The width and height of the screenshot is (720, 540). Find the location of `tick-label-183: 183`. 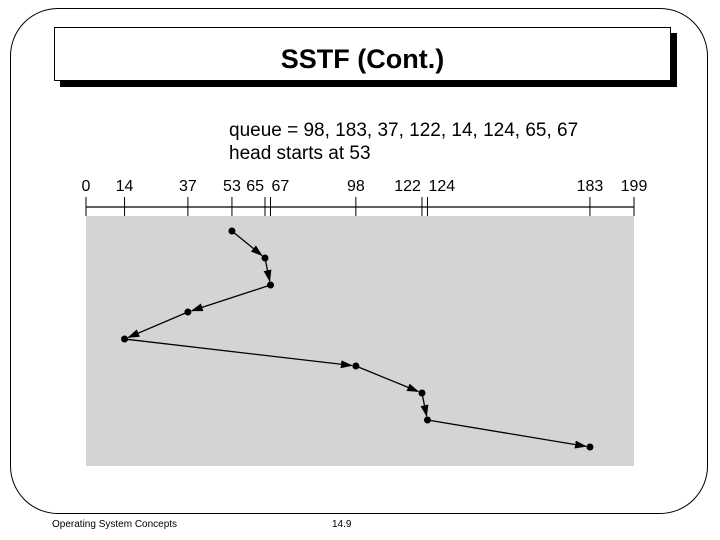

tick-label-183: 183 is located at coordinates (590, 186).